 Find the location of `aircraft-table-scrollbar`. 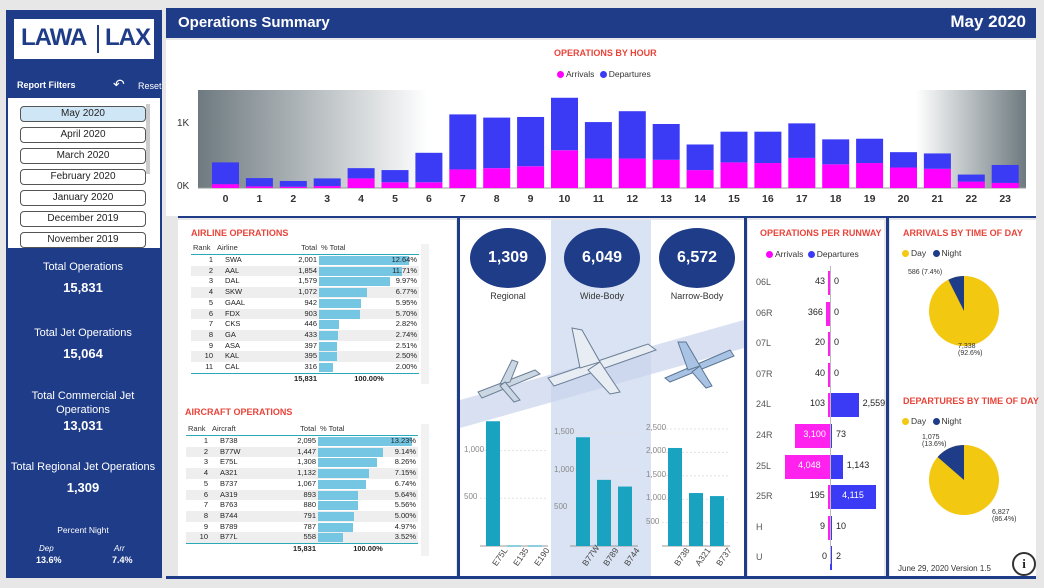

aircraft-table-scrollbar is located at coordinates (425, 490).